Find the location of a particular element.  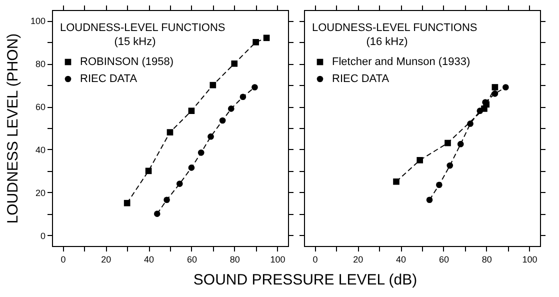

text: (16 kHz) is located at coordinates (387, 42).